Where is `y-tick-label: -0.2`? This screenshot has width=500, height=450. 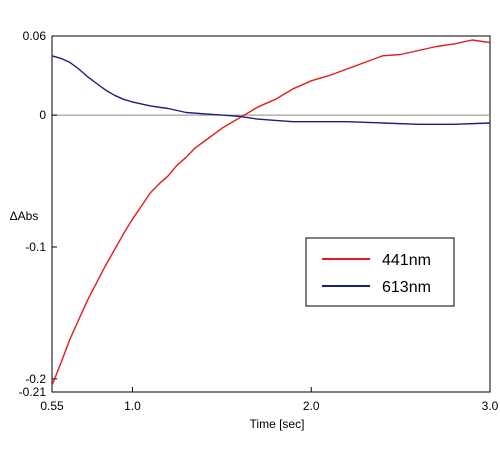 y-tick-label: -0.2 is located at coordinates (35, 379).